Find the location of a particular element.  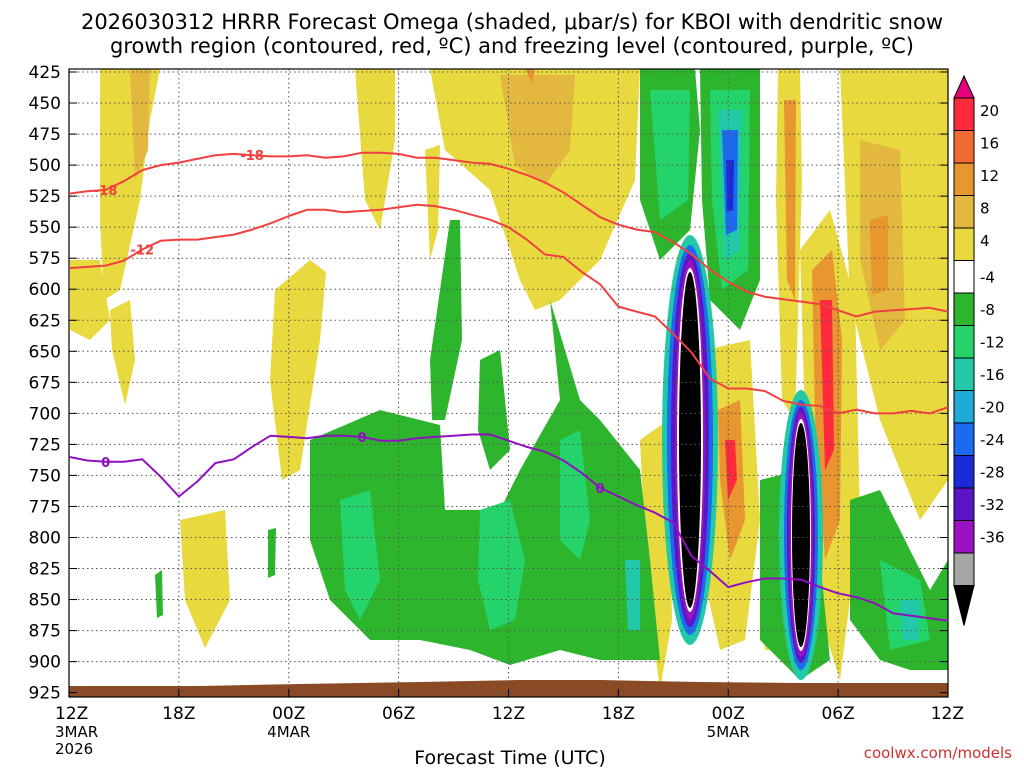

y-tick-label: 900 is located at coordinates (45, 663).